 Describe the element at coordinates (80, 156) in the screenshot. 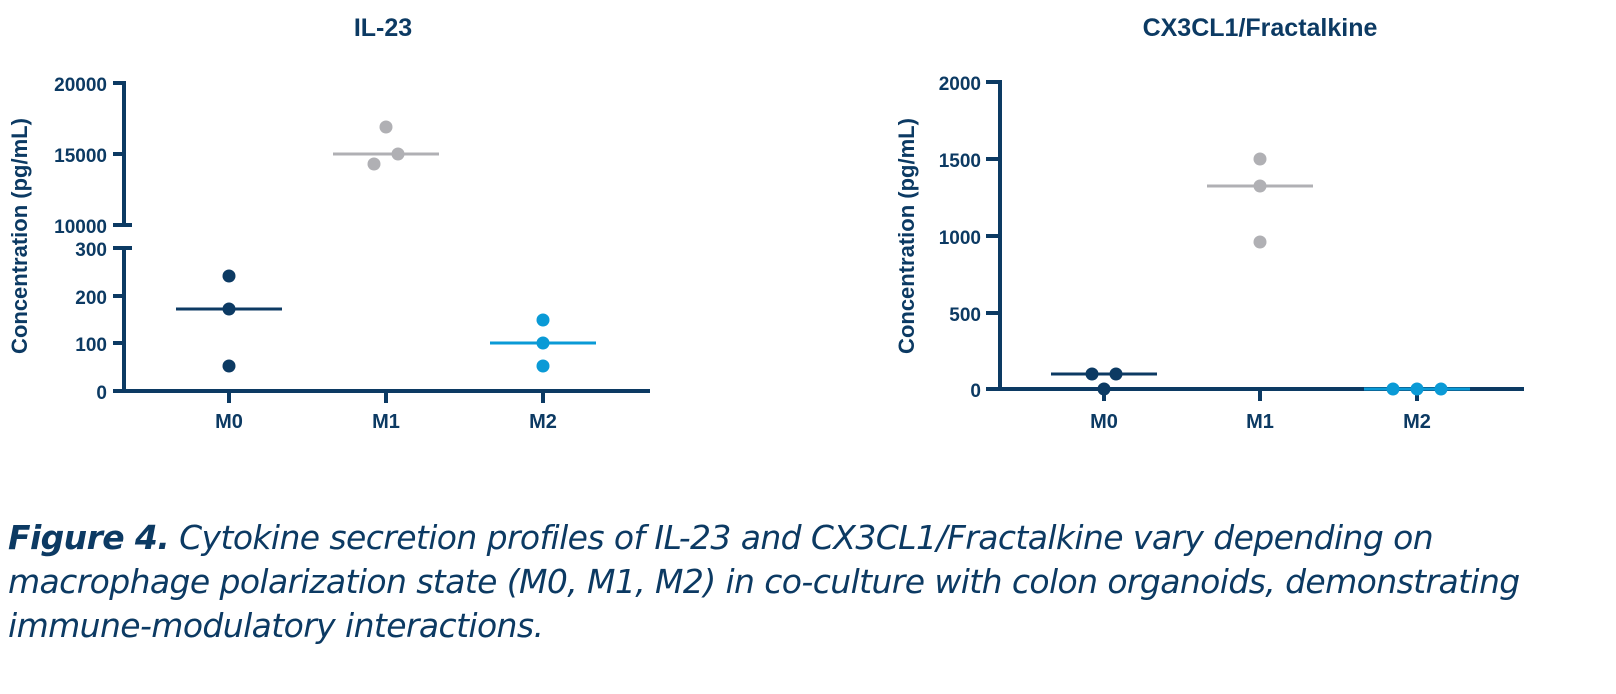

I see `y-tick-label: 15000` at that location.